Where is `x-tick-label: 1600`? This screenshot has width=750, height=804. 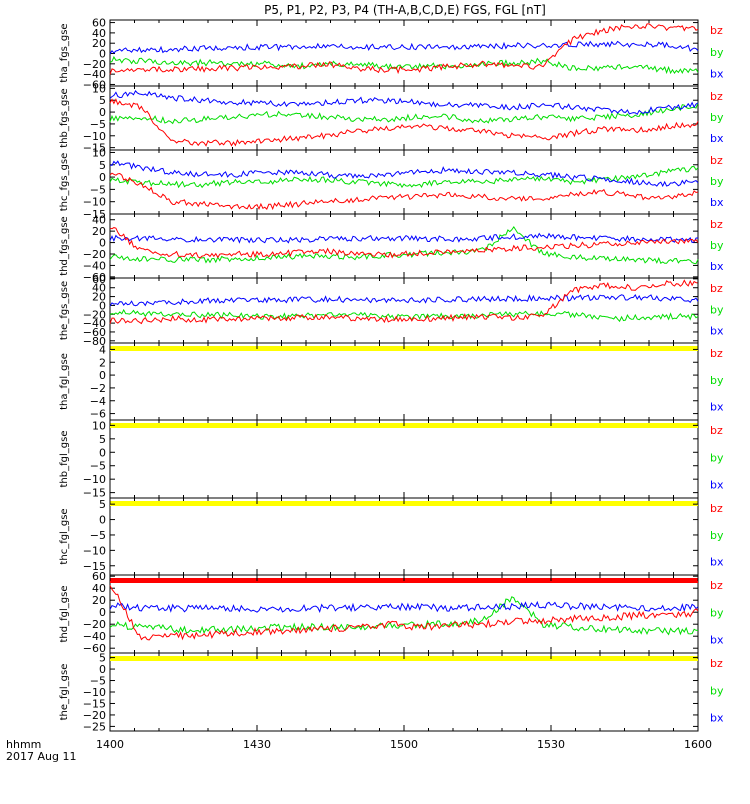 x-tick-label: 1600 is located at coordinates (698, 744).